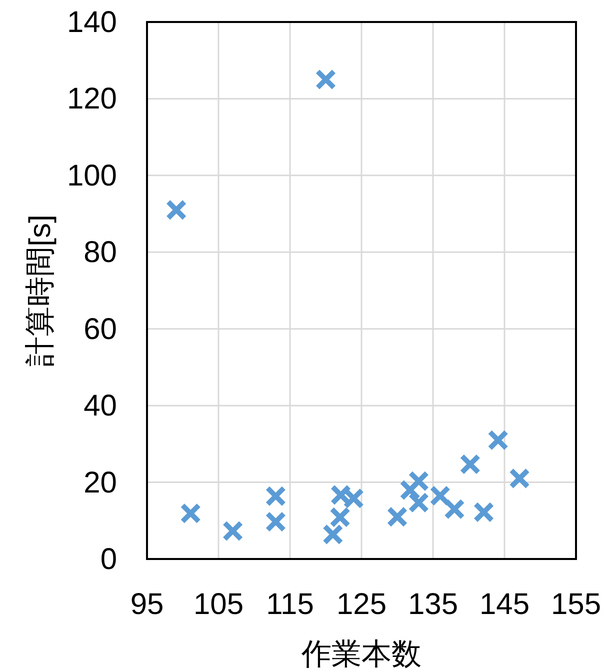  What do you see at coordinates (147, 604) in the screenshot?
I see `x-tick-label: 95` at bounding box center [147, 604].